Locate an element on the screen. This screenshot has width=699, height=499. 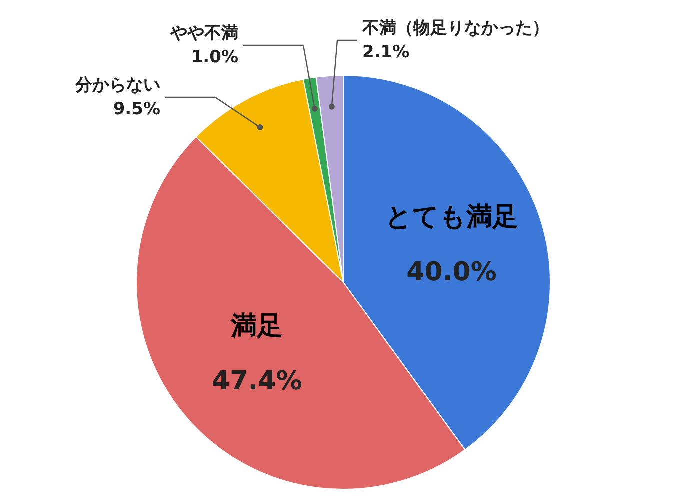
slice-label: とても満足 is located at coordinates (451, 217).